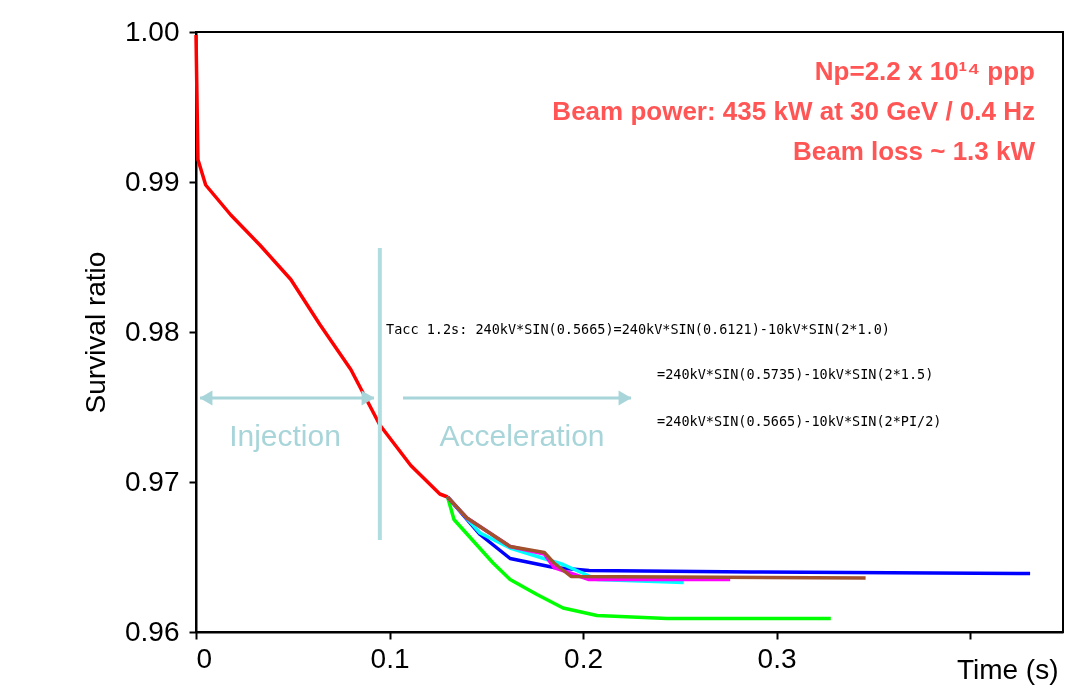 The width and height of the screenshot is (1079, 688). Describe the element at coordinates (285, 435) in the screenshot. I see `annotation: Injection` at that location.